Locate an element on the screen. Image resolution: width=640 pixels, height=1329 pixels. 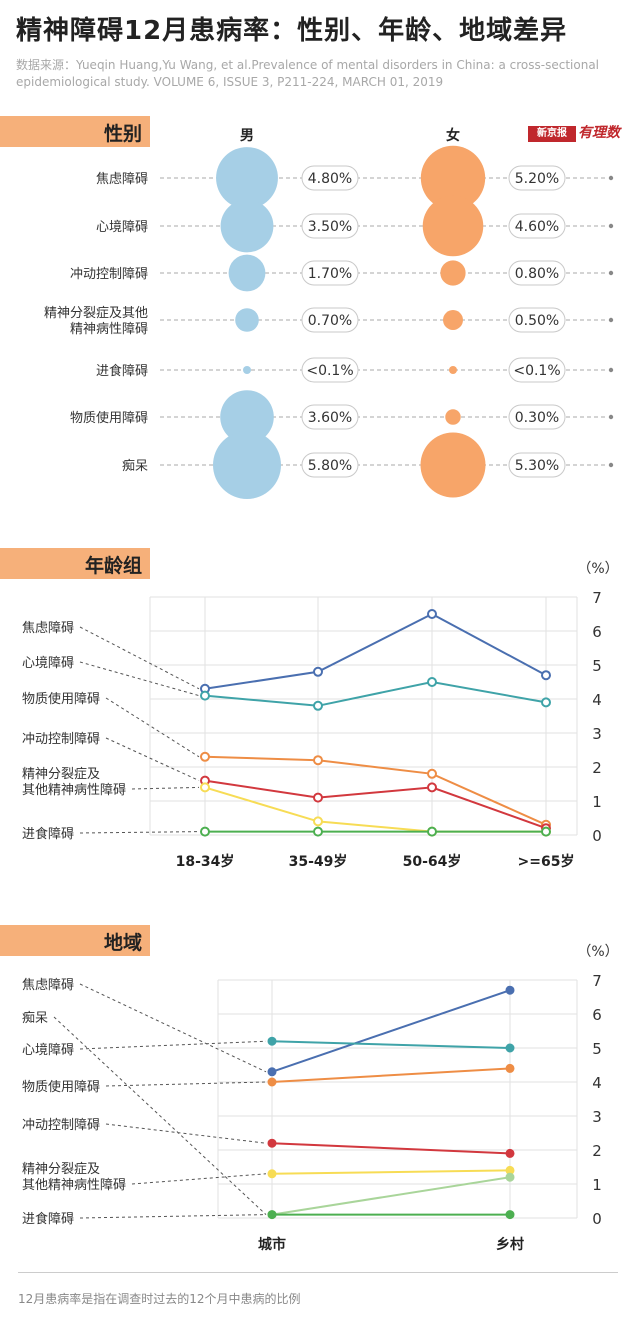
male-value-label-5: 3.60% is located at coordinates (330, 418).